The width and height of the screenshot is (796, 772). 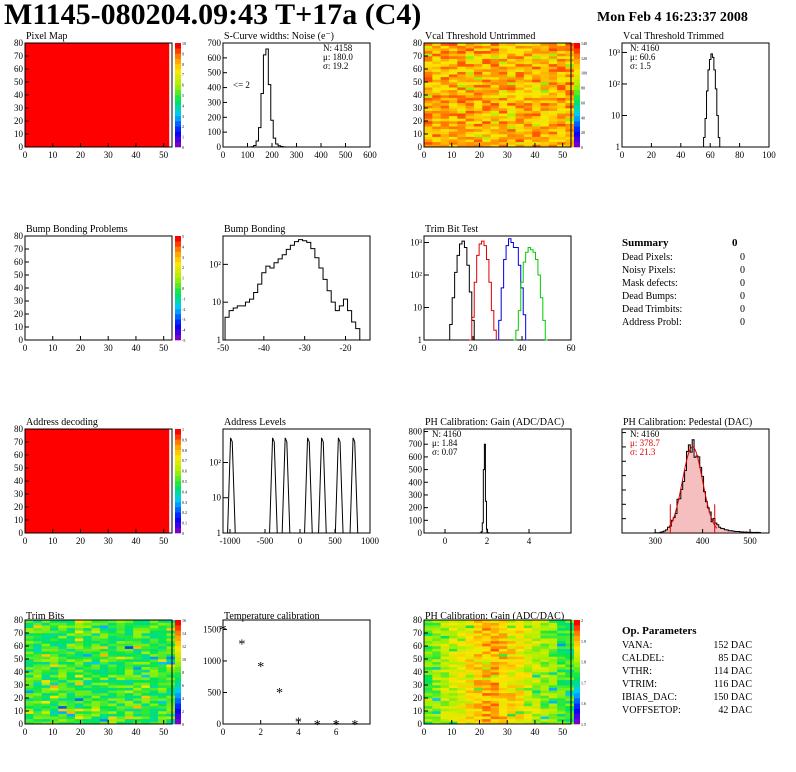 I want to click on ph_gain_map-y-tick-label: 20, so click(x=418, y=698).